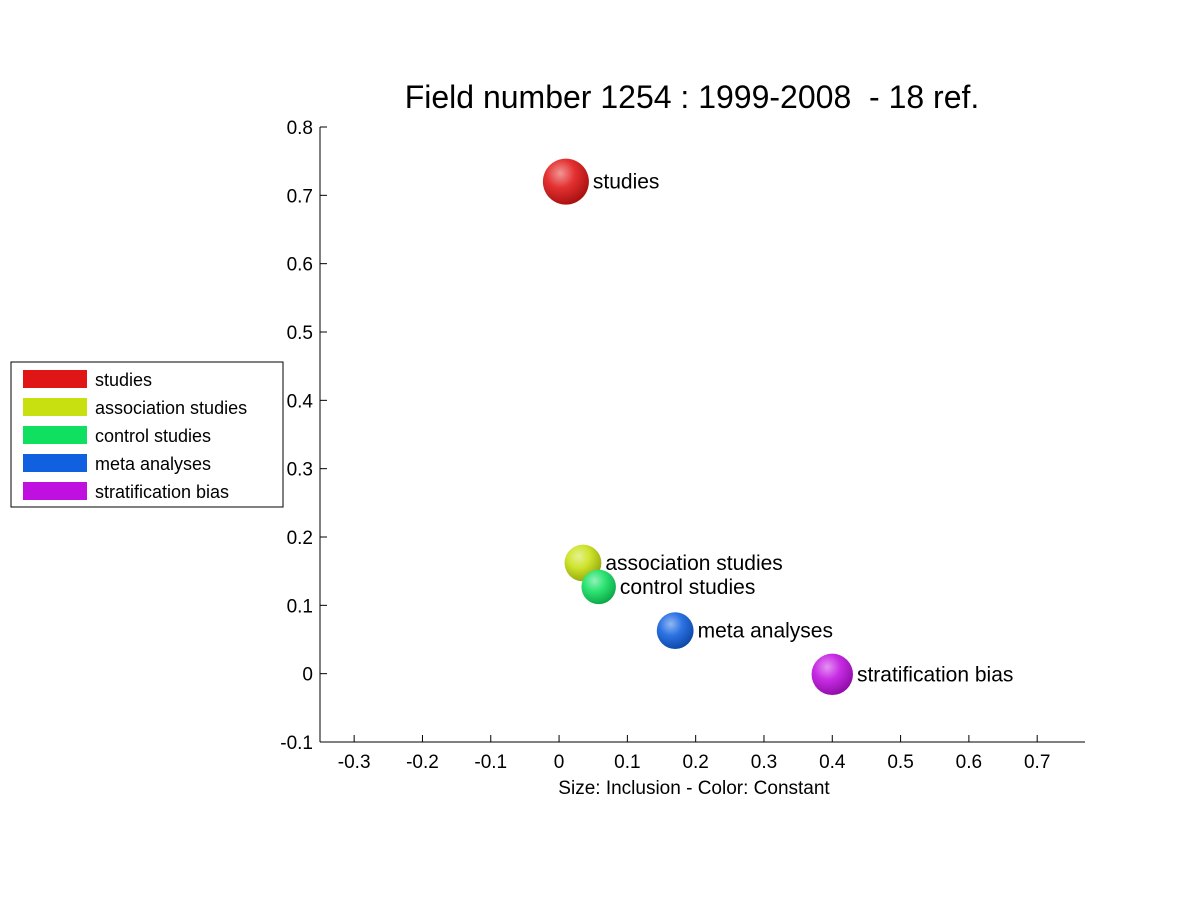 This screenshot has height=900, width=1200. I want to click on y-tick-label: 0.1, so click(300, 606).